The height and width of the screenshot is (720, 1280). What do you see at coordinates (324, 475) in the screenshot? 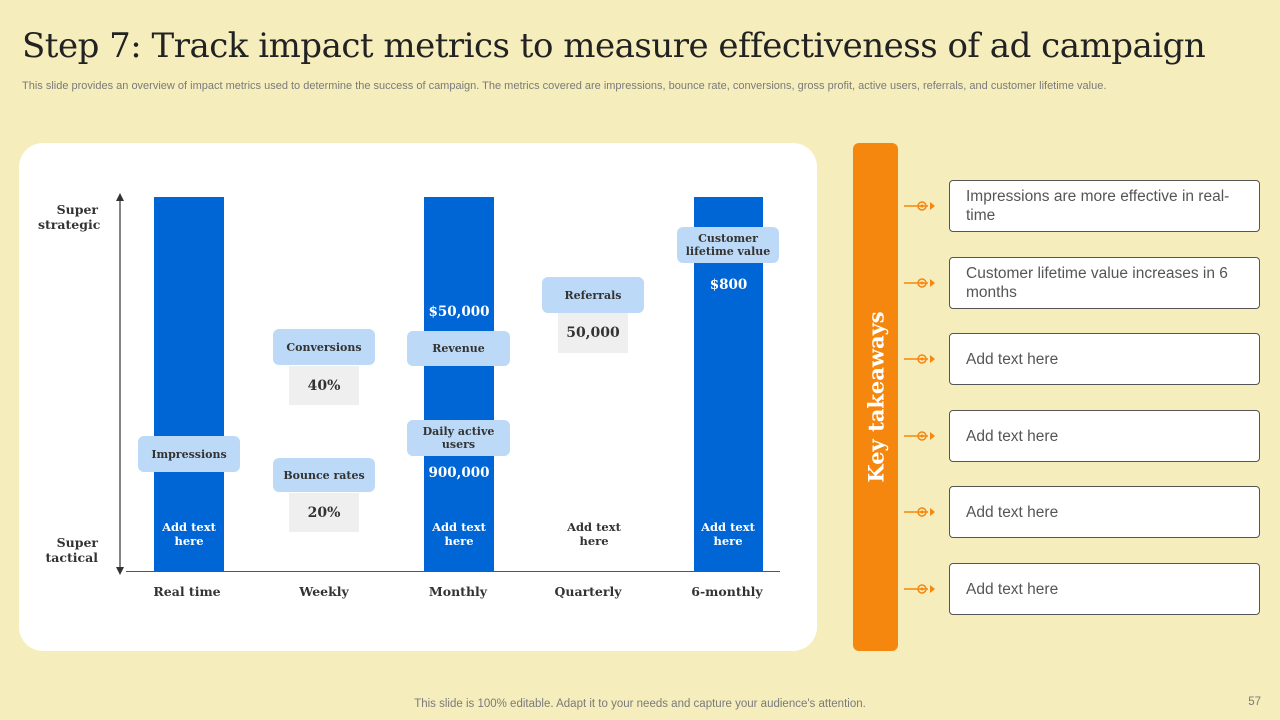
I see `metric-bounce-rates: Bounce rates` at bounding box center [324, 475].